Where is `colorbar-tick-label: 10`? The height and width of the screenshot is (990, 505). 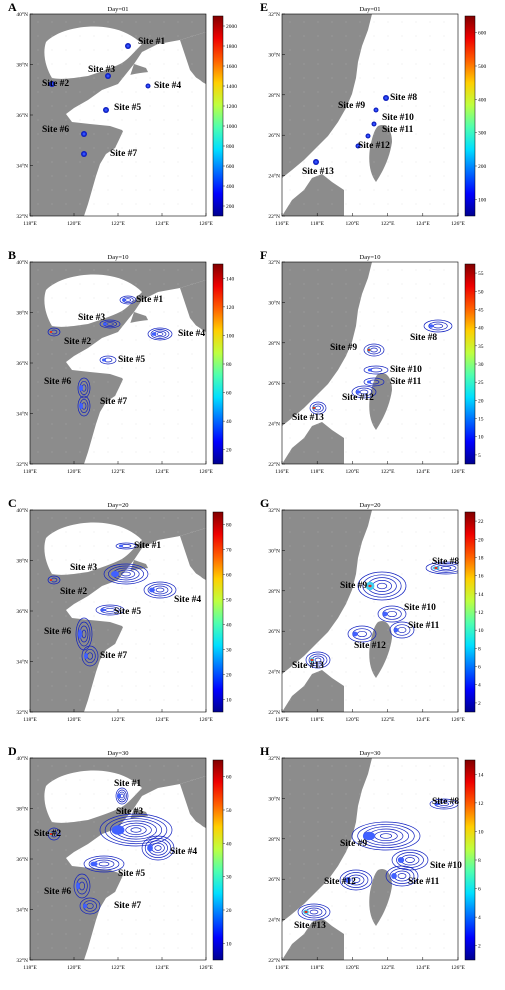
colorbar-tick-label: 10 is located at coordinates (229, 701).